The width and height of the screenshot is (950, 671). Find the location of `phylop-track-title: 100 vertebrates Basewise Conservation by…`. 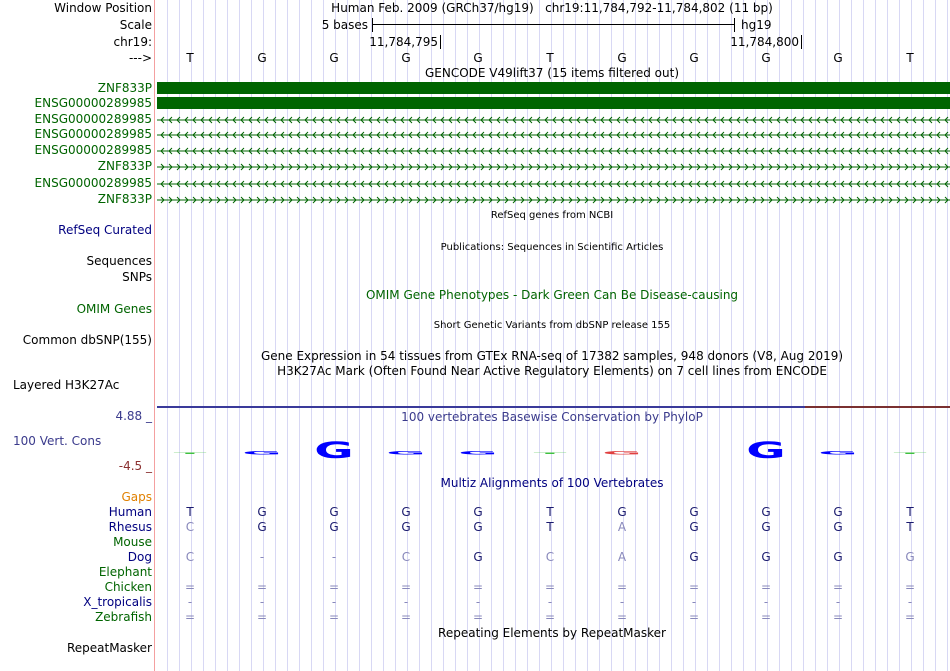

phylop-track-title: 100 vertebrates Basewise Conservation by… is located at coordinates (552, 417).